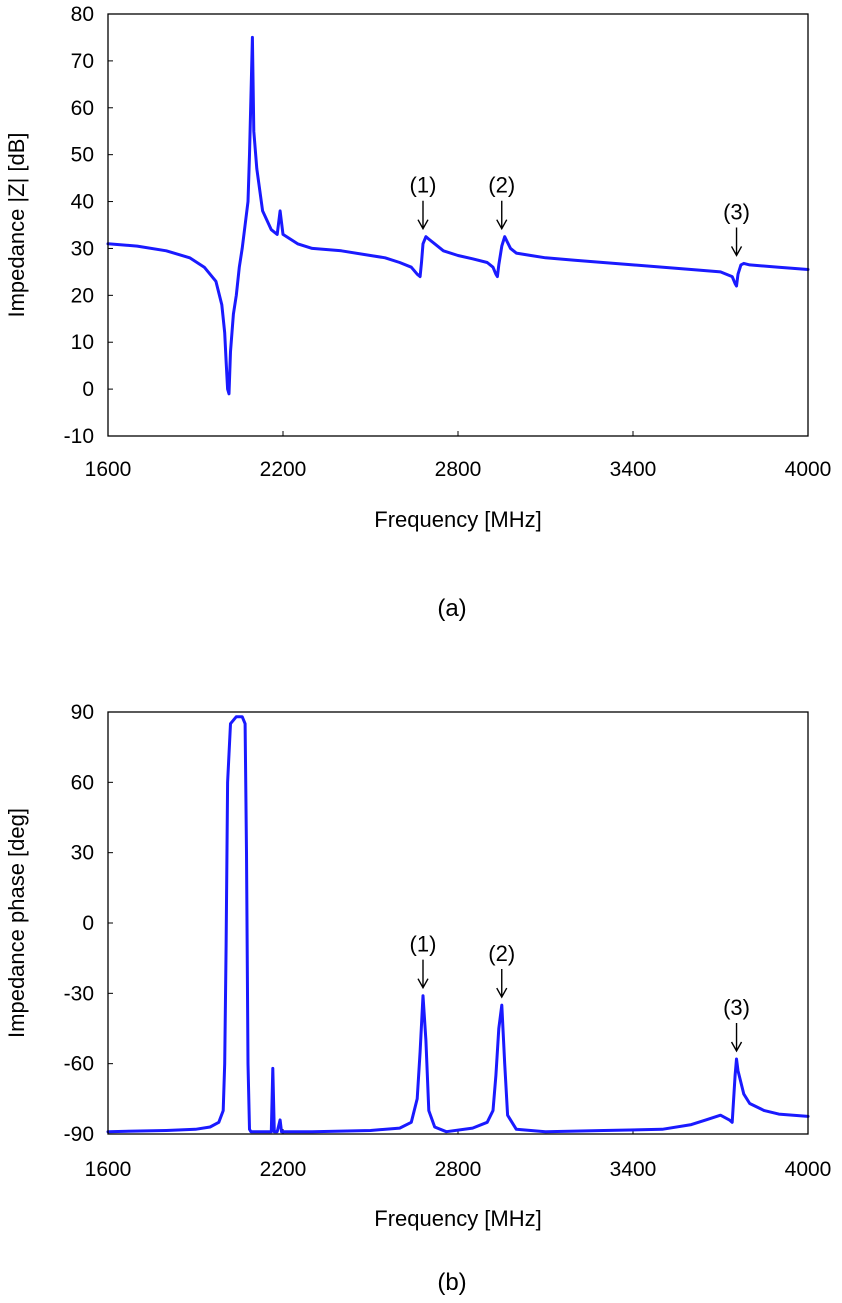 Image resolution: width=842 pixels, height=1303 pixels. I want to click on y-tick-label: -10, so click(79, 436).